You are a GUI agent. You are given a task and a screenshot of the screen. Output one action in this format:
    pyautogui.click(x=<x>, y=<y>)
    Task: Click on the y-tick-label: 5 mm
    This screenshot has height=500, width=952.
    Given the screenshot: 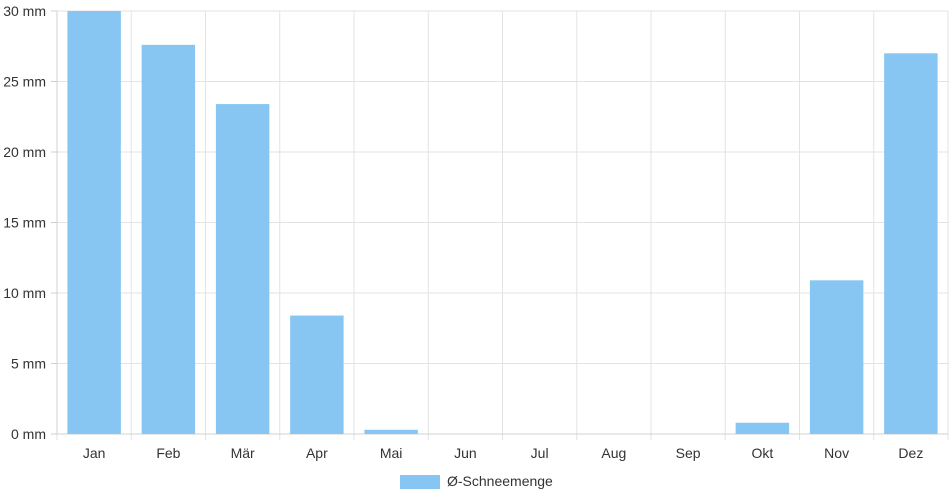 What is the action you would take?
    pyautogui.click(x=28, y=364)
    